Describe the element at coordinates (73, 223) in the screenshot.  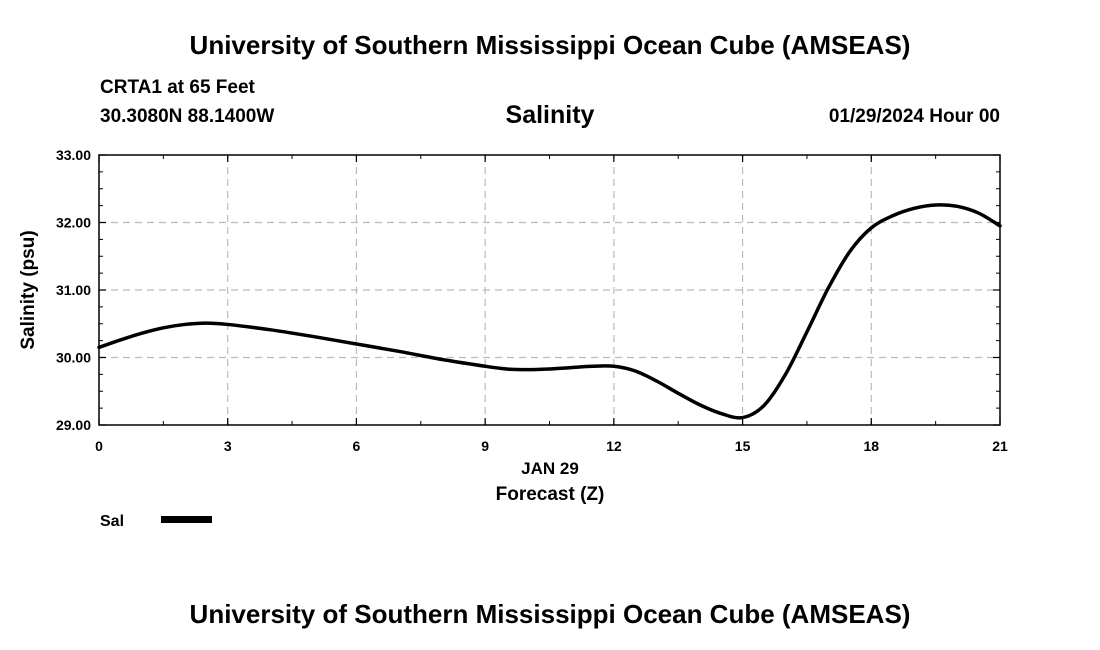
I see `y-tick-label: 32.00` at that location.